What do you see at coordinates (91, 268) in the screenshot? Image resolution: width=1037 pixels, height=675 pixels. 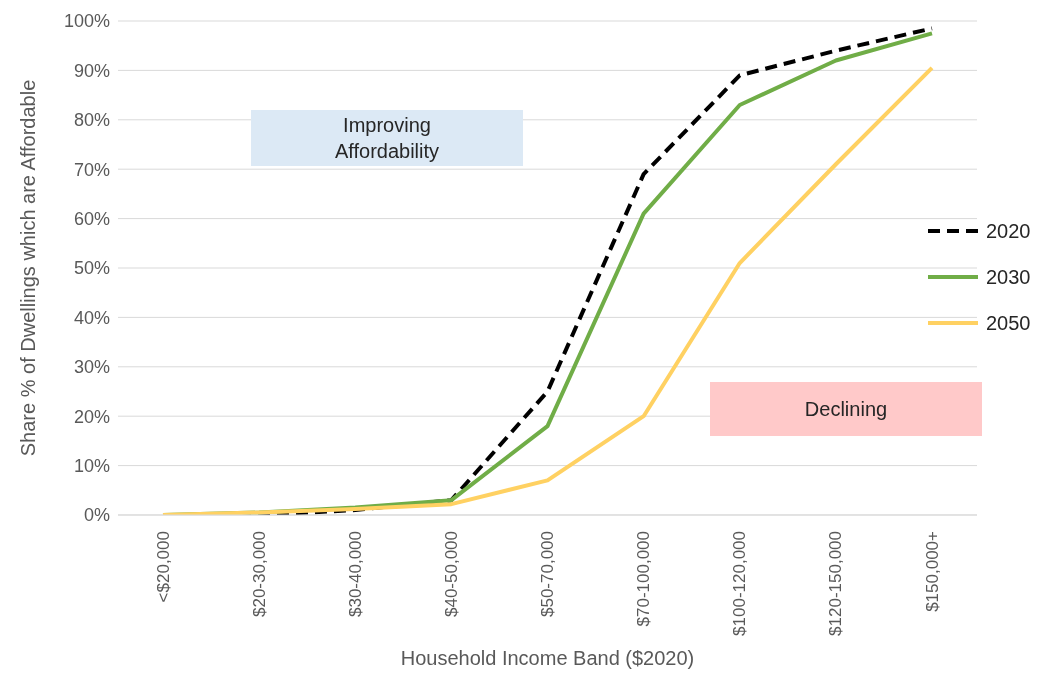 I see `y-tick-label: 50%` at bounding box center [91, 268].